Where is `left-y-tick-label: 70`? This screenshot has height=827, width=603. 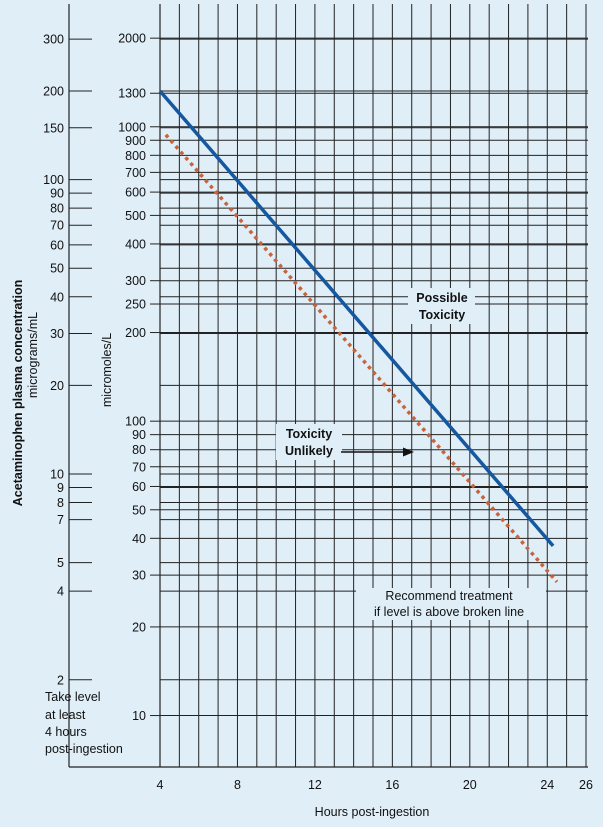 left-y-tick-label: 70 is located at coordinates (57, 226).